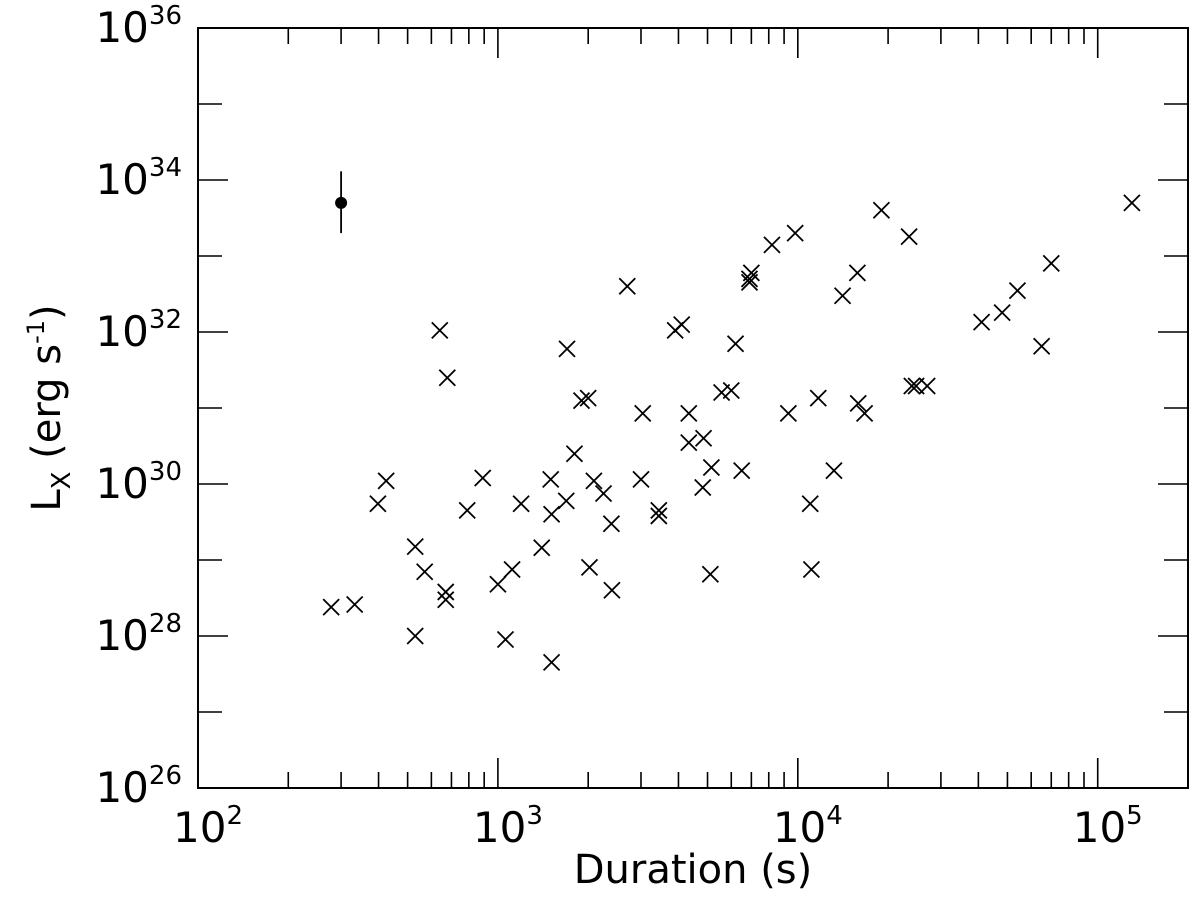 The width and height of the screenshot is (1200, 901). I want to click on y-tick-label: 1028, so click(138, 634).